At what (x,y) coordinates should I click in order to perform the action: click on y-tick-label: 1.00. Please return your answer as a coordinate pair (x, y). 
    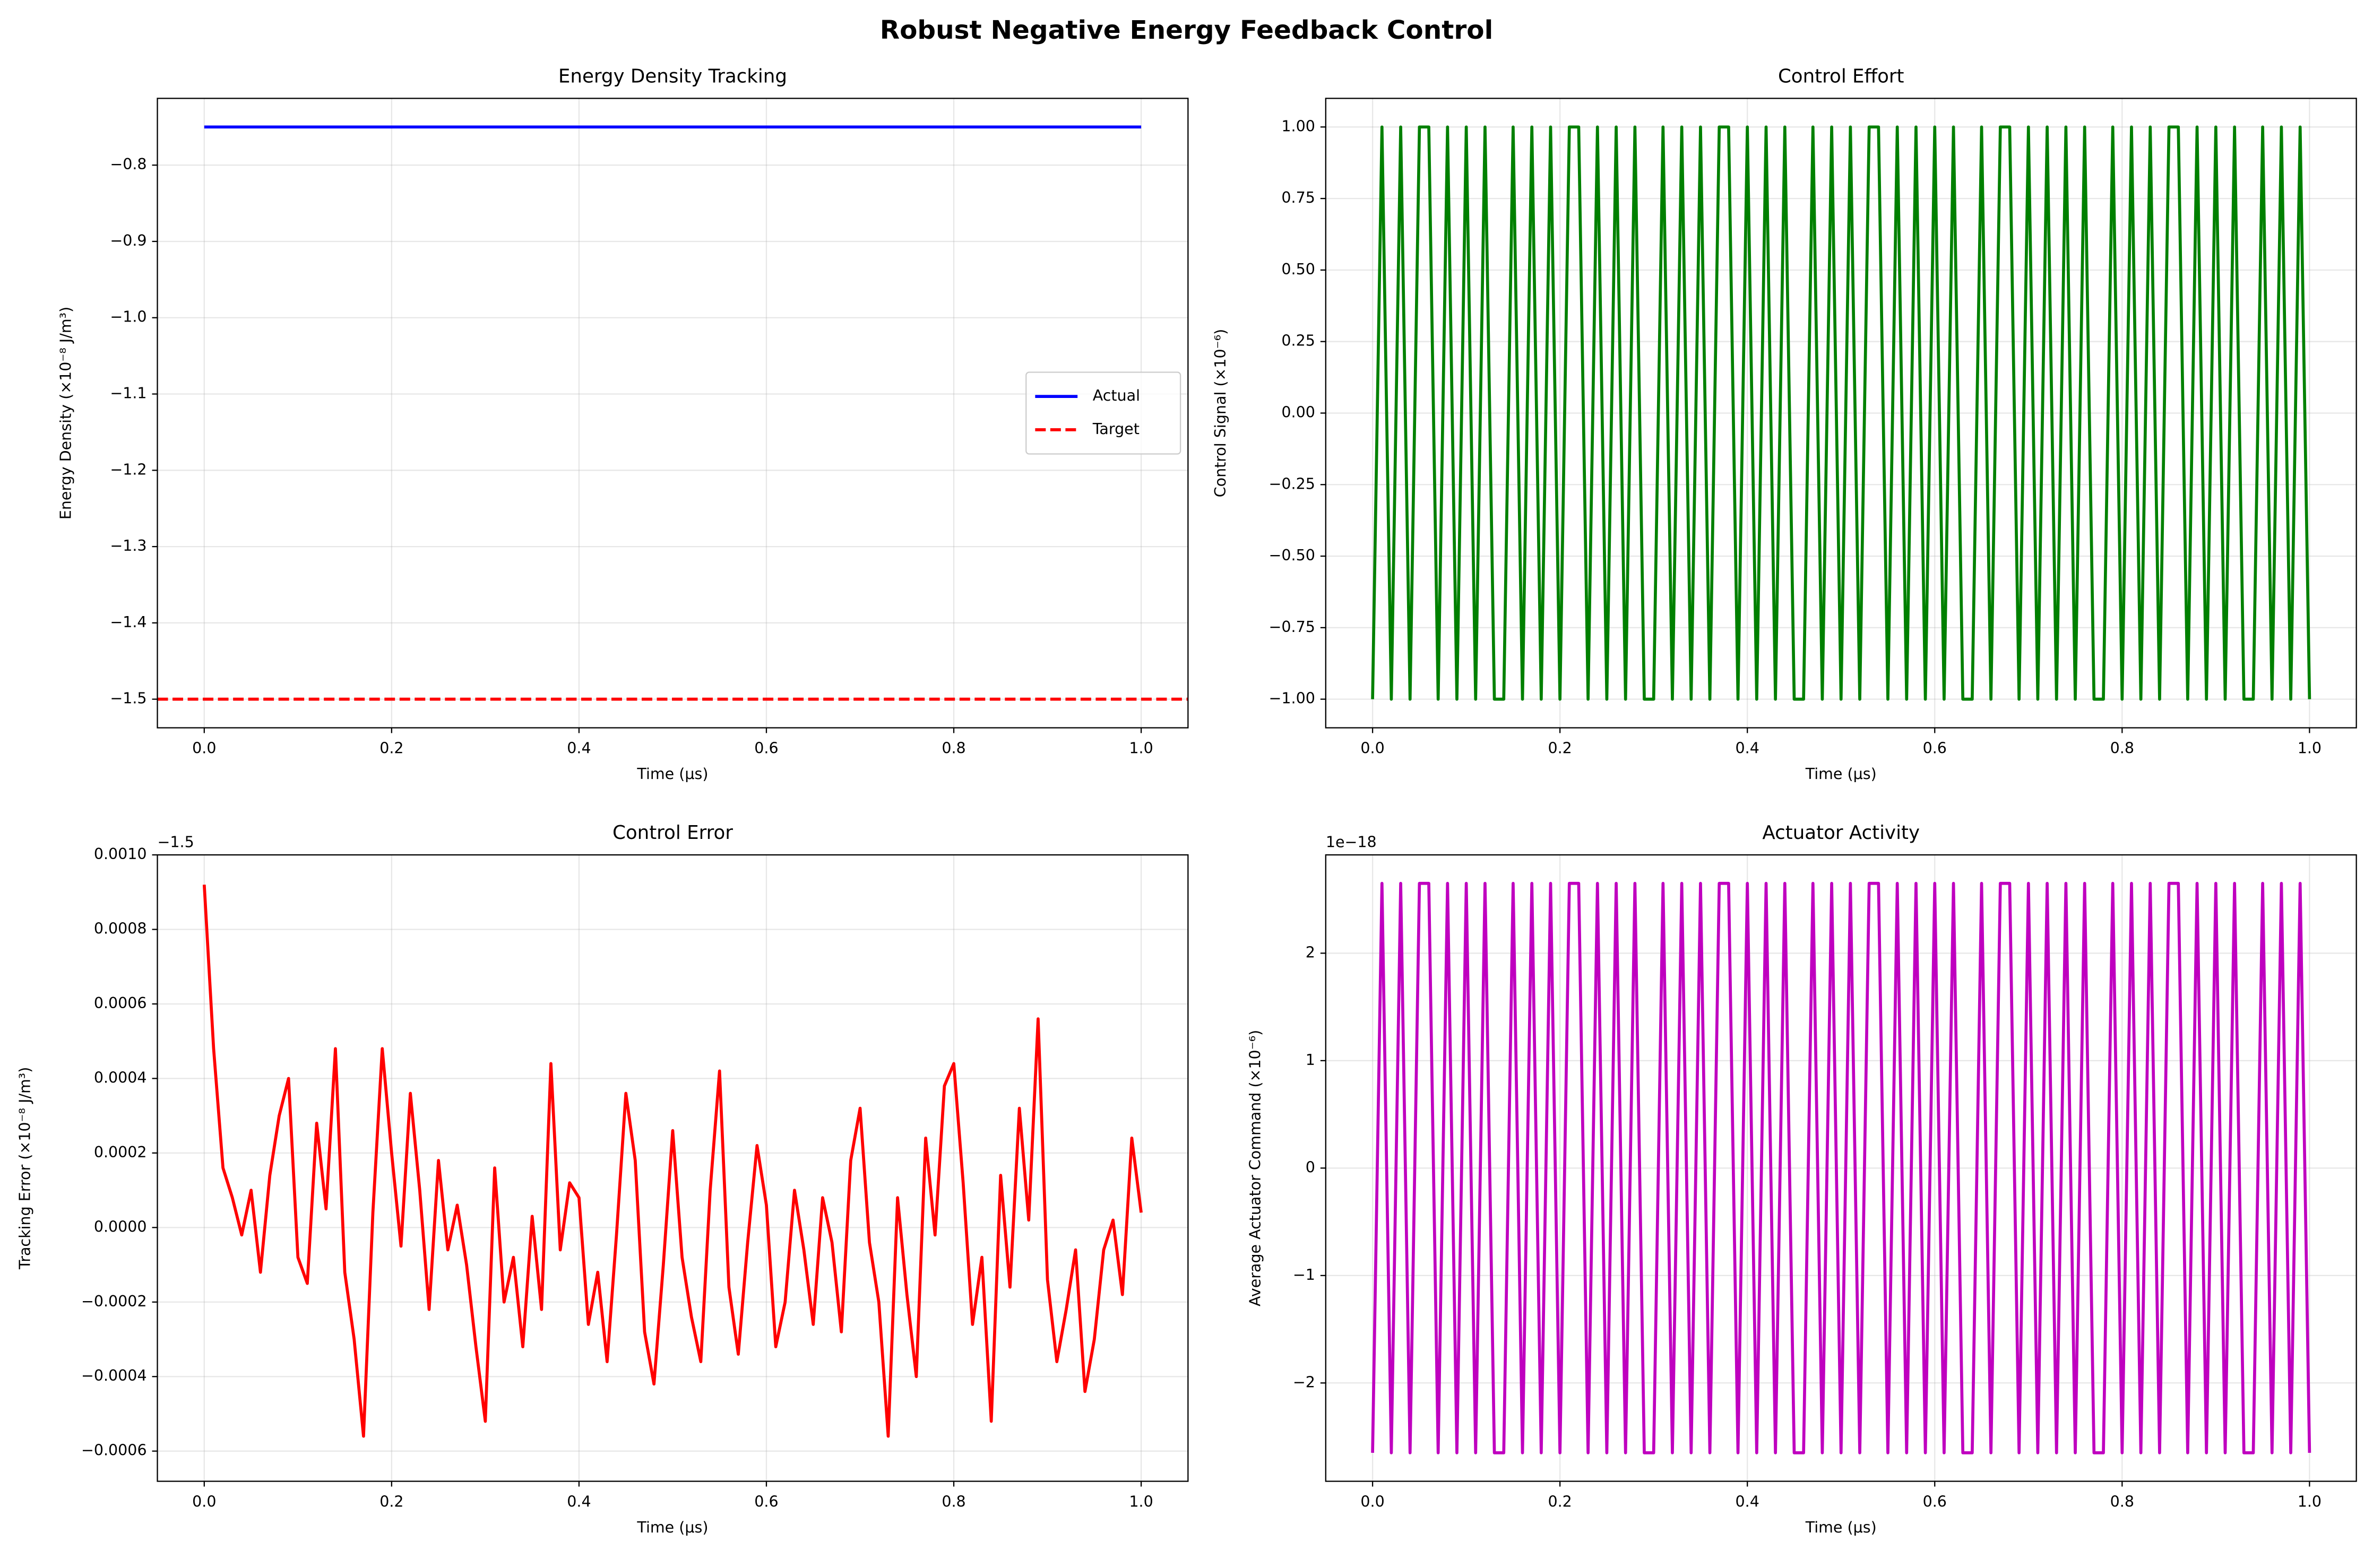
    Looking at the image, I should click on (1298, 126).